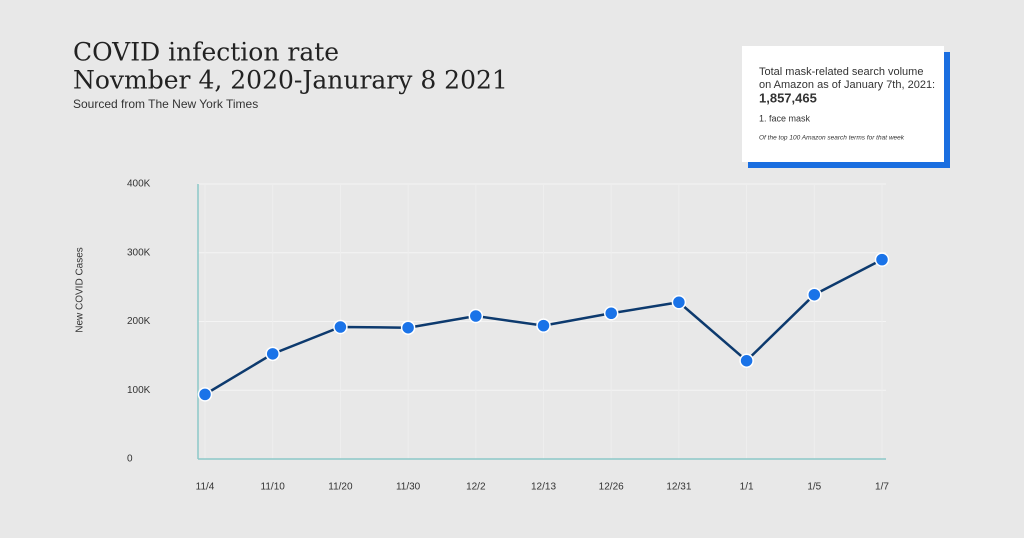 Image resolution: width=1024 pixels, height=538 pixels. Describe the element at coordinates (290, 80) in the screenshot. I see `chart-title: Novmber 4, 2020-Janurary 8 2021` at that location.